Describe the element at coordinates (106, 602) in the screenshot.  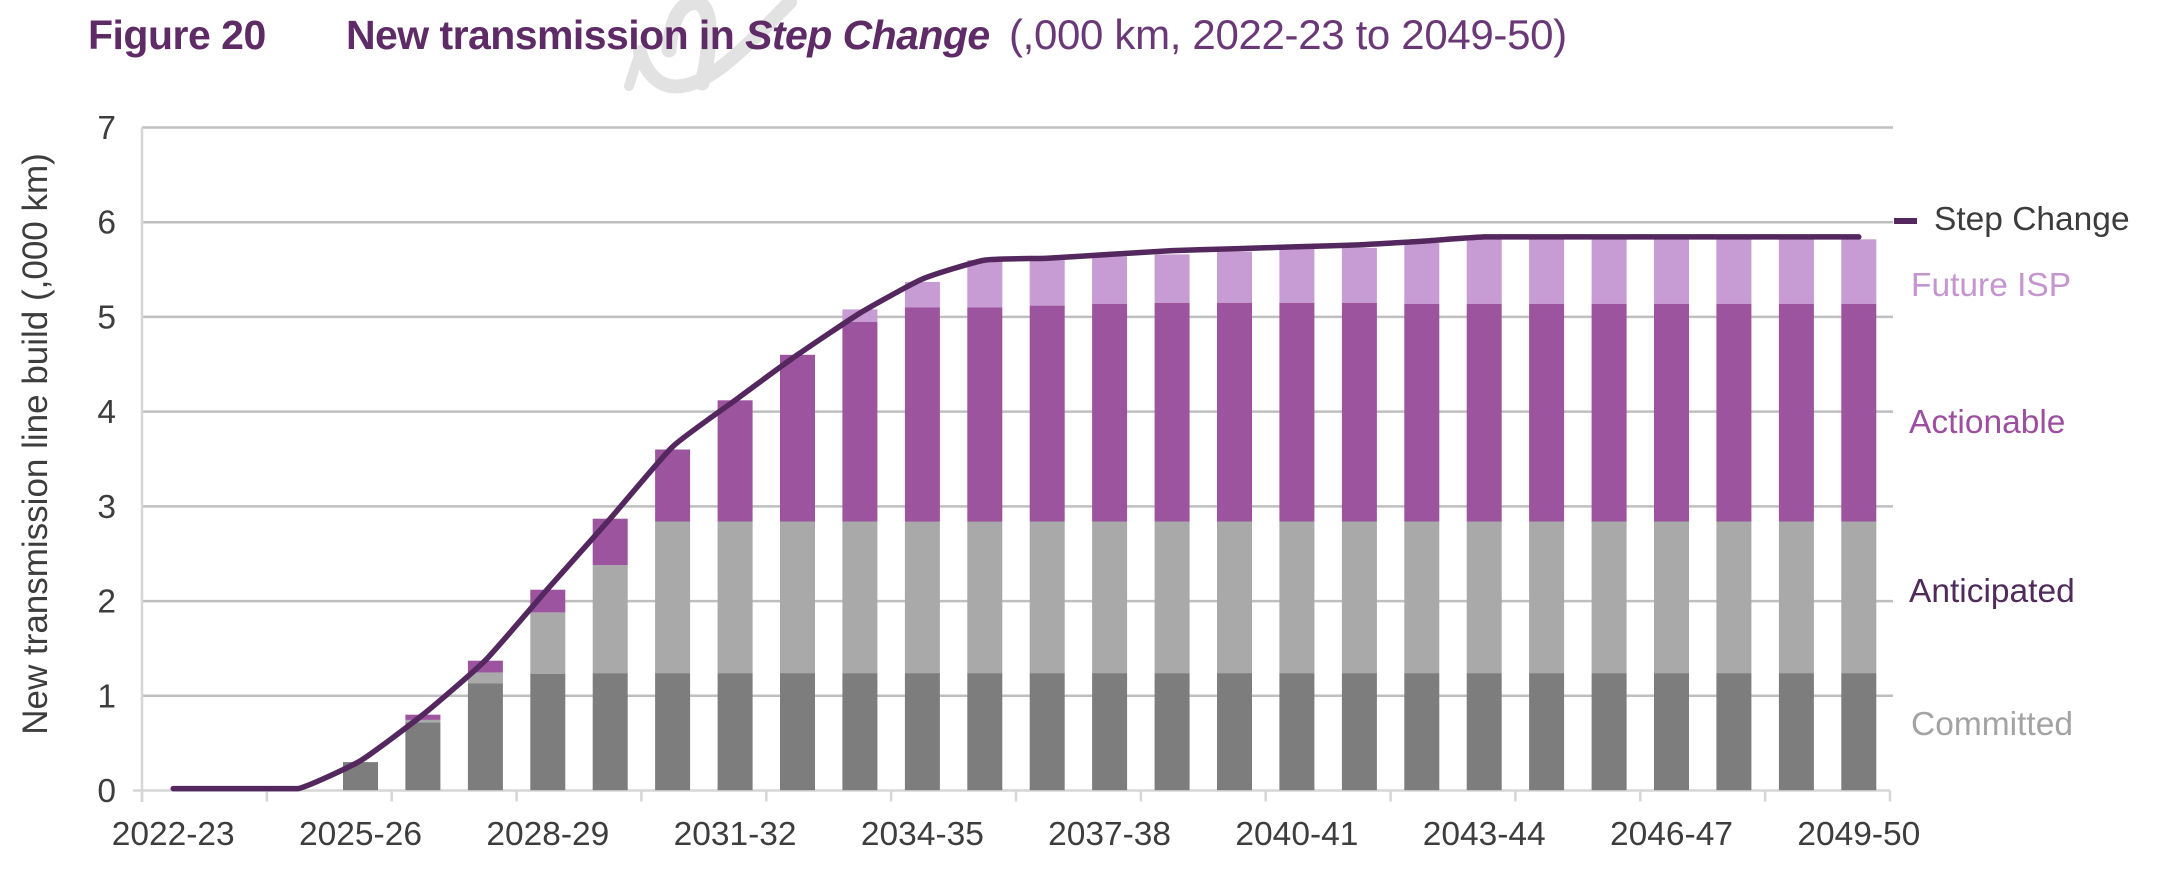
I see `svg-text: 2` at that location.